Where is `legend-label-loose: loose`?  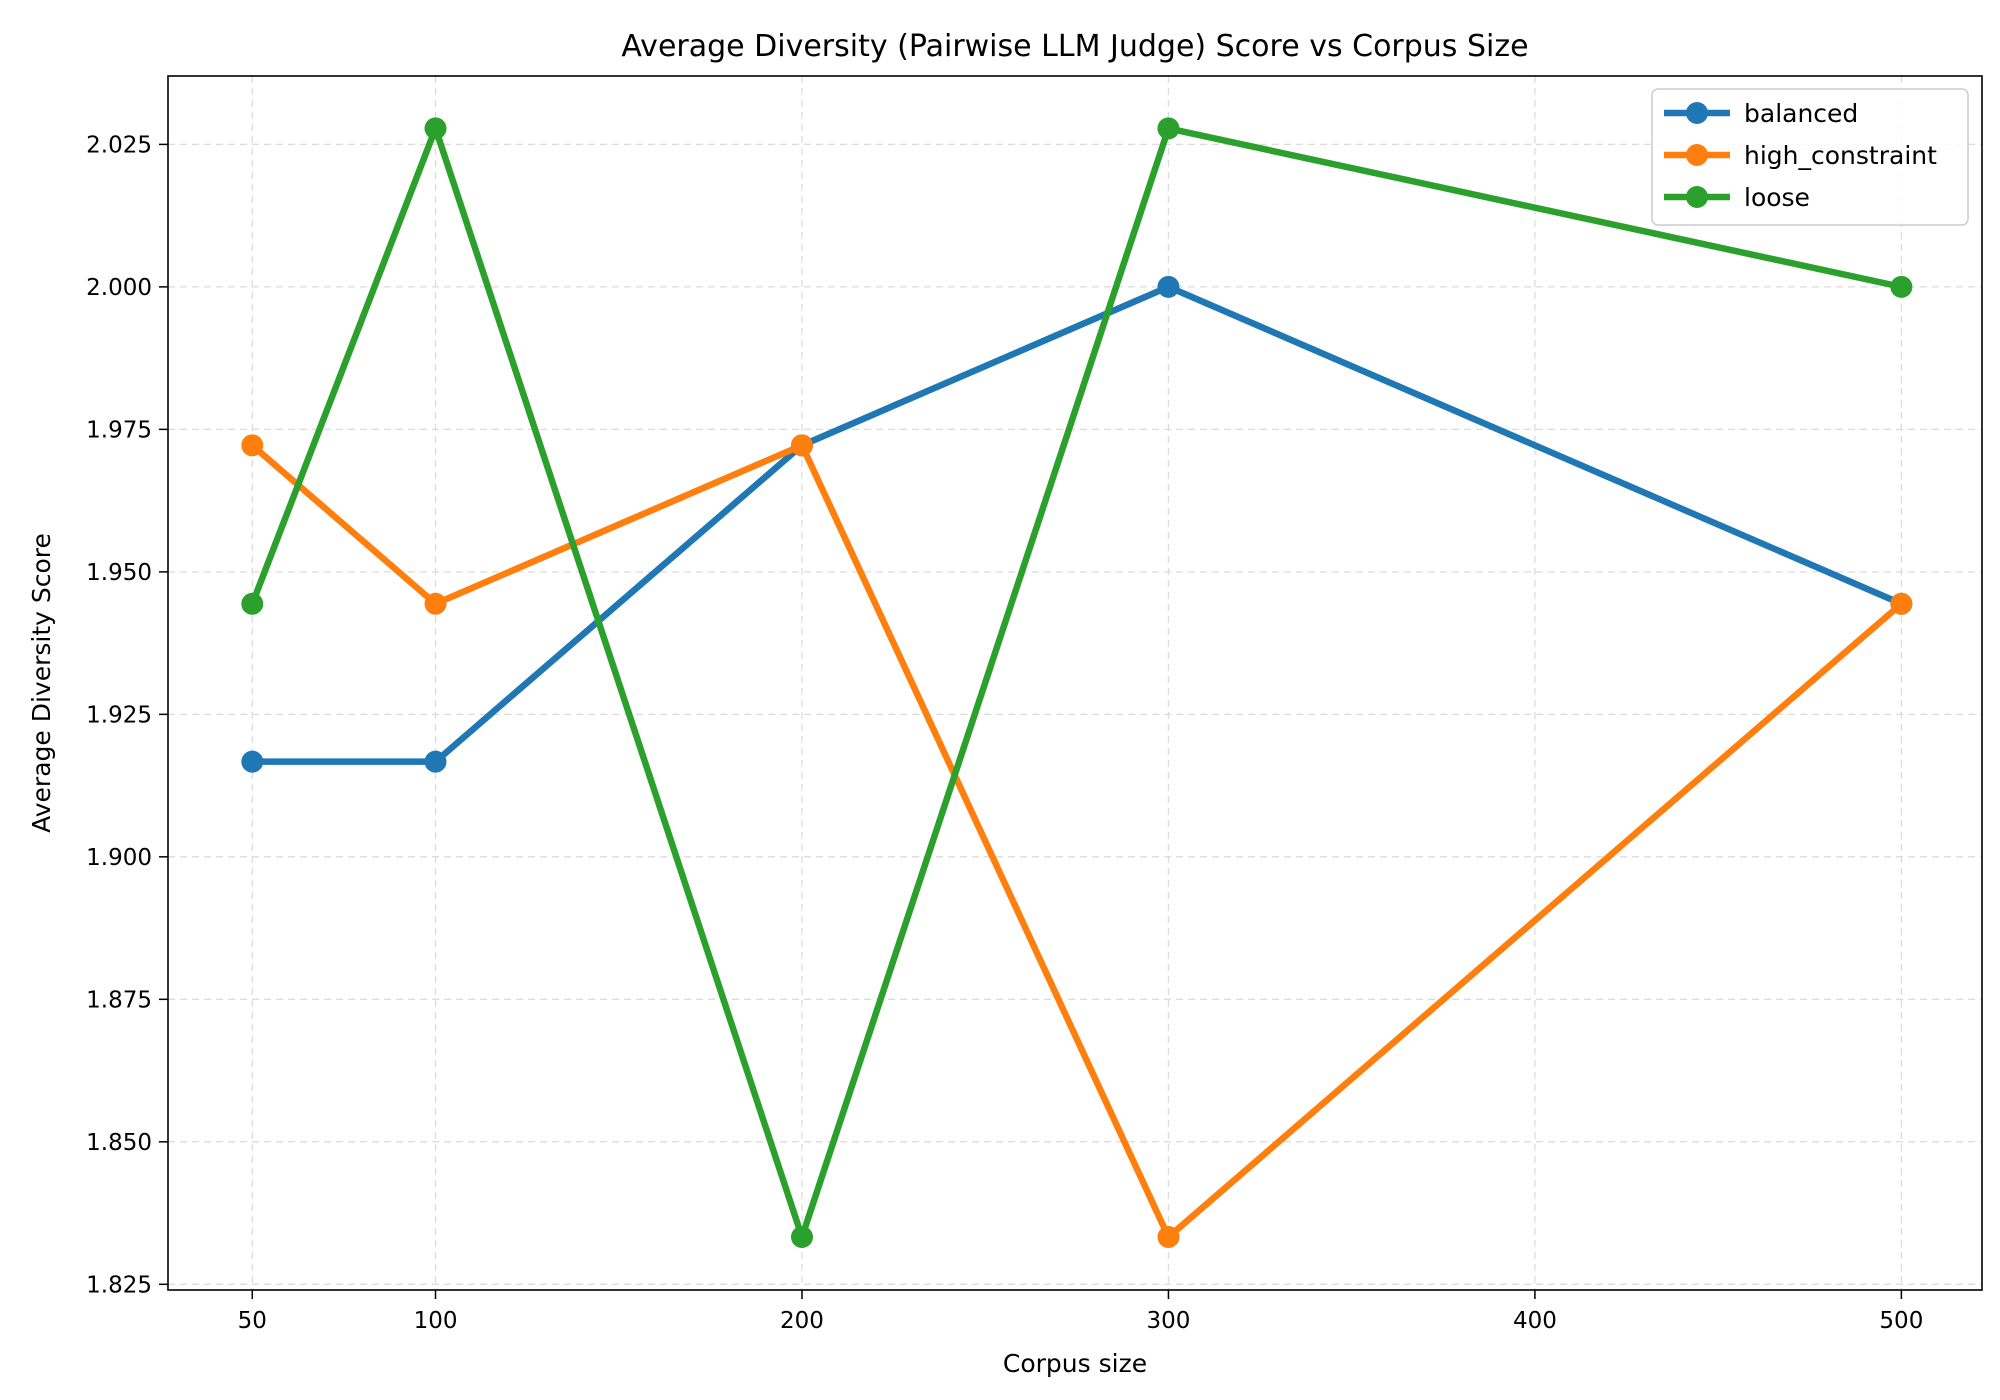 legend-label-loose: loose is located at coordinates (1777, 197).